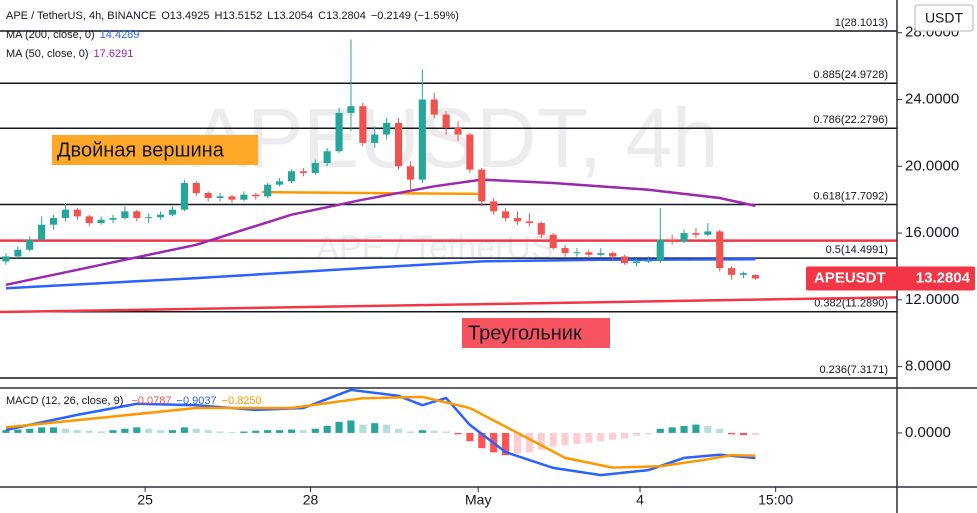 The height and width of the screenshot is (513, 977). I want to click on annotation-box, so click(536, 333).